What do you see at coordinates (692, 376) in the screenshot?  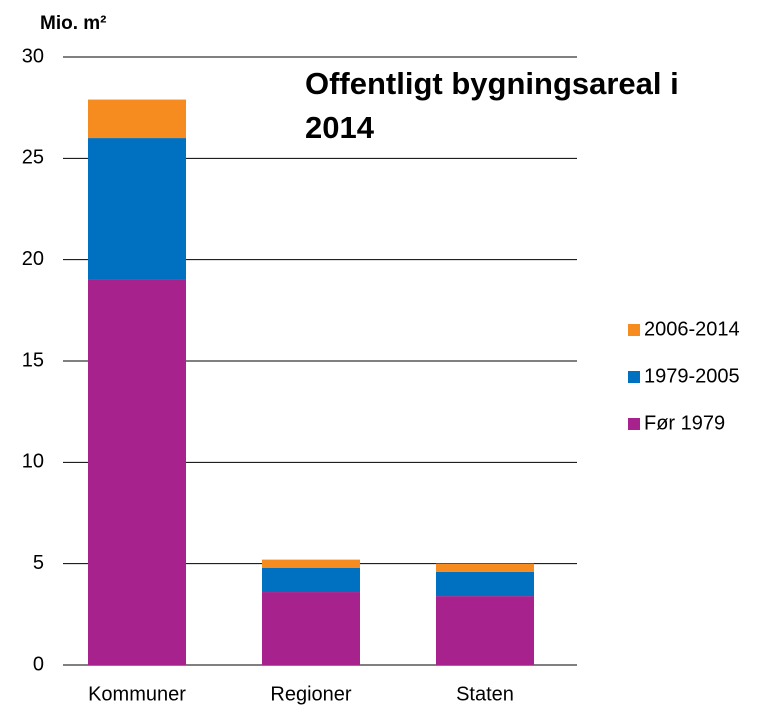 I see `legend-label: 1979-2005` at bounding box center [692, 376].